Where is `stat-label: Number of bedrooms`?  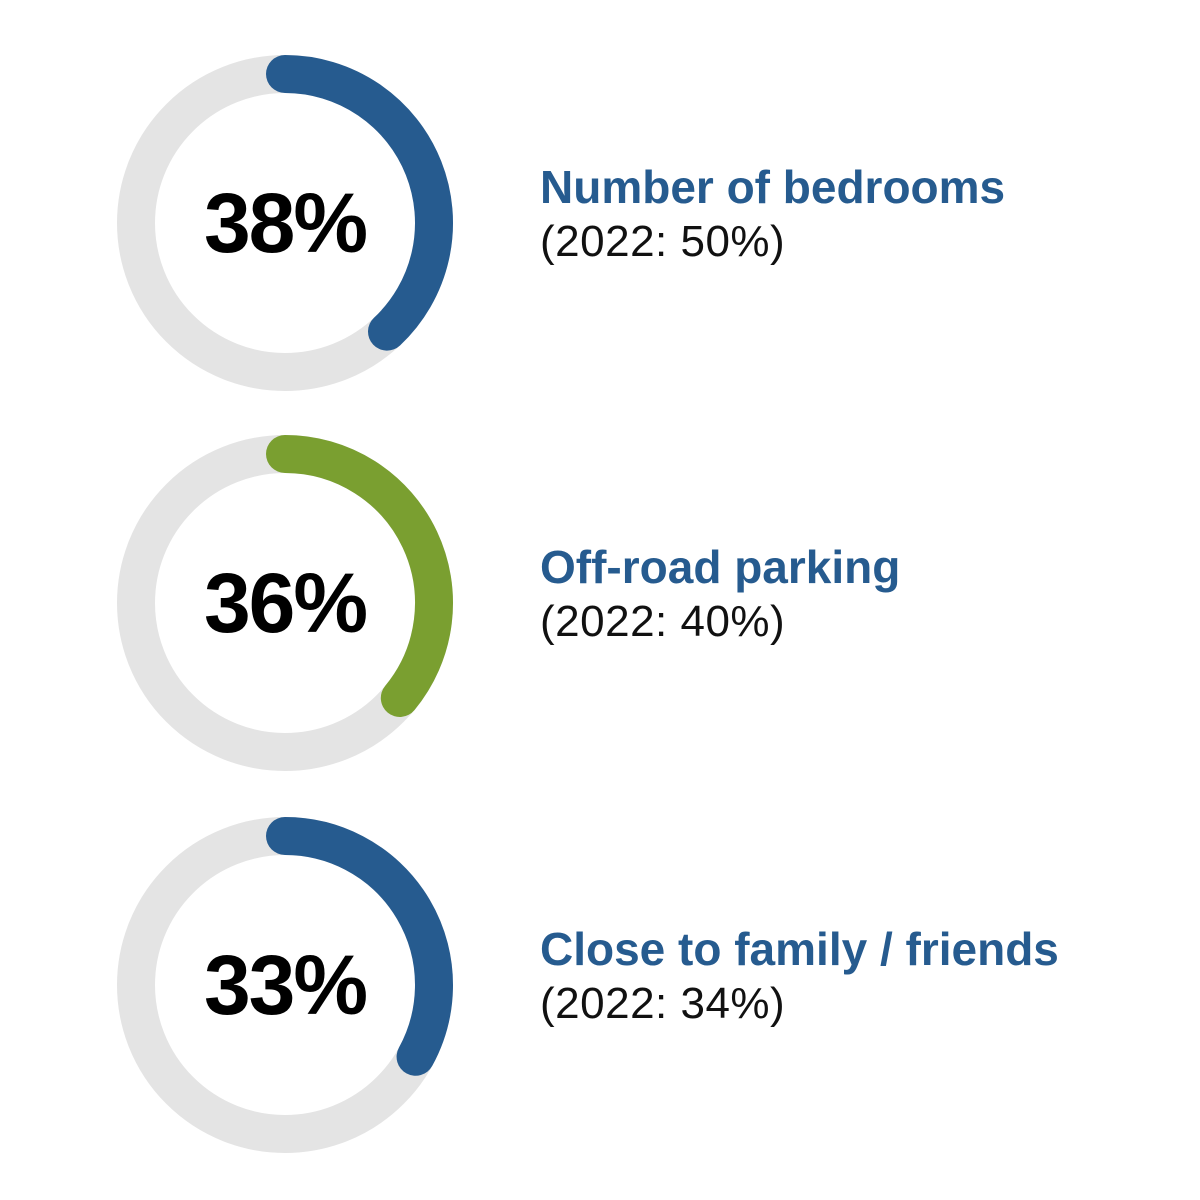 stat-label: Number of bedrooms is located at coordinates (773, 187).